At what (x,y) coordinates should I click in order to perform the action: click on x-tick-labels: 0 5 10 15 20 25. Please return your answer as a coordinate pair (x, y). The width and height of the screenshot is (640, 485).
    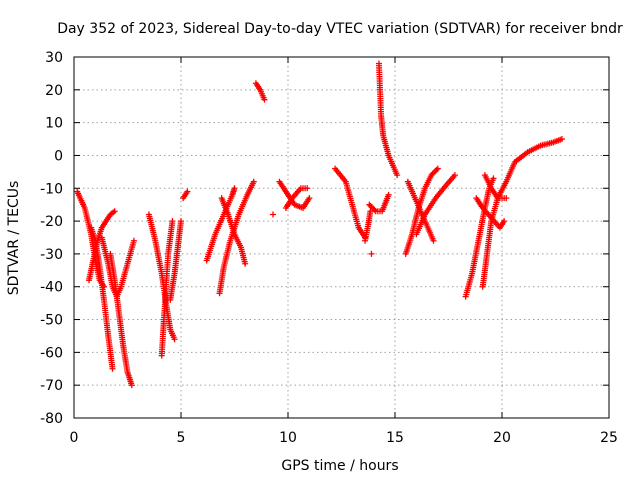
    Looking at the image, I should click on (344, 438).